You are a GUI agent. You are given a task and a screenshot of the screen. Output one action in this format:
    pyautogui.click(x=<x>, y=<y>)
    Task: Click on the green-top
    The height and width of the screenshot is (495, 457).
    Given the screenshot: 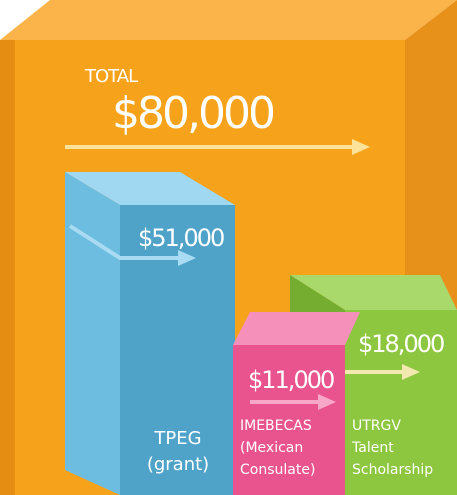 What is the action you would take?
    pyautogui.click(x=373, y=292)
    